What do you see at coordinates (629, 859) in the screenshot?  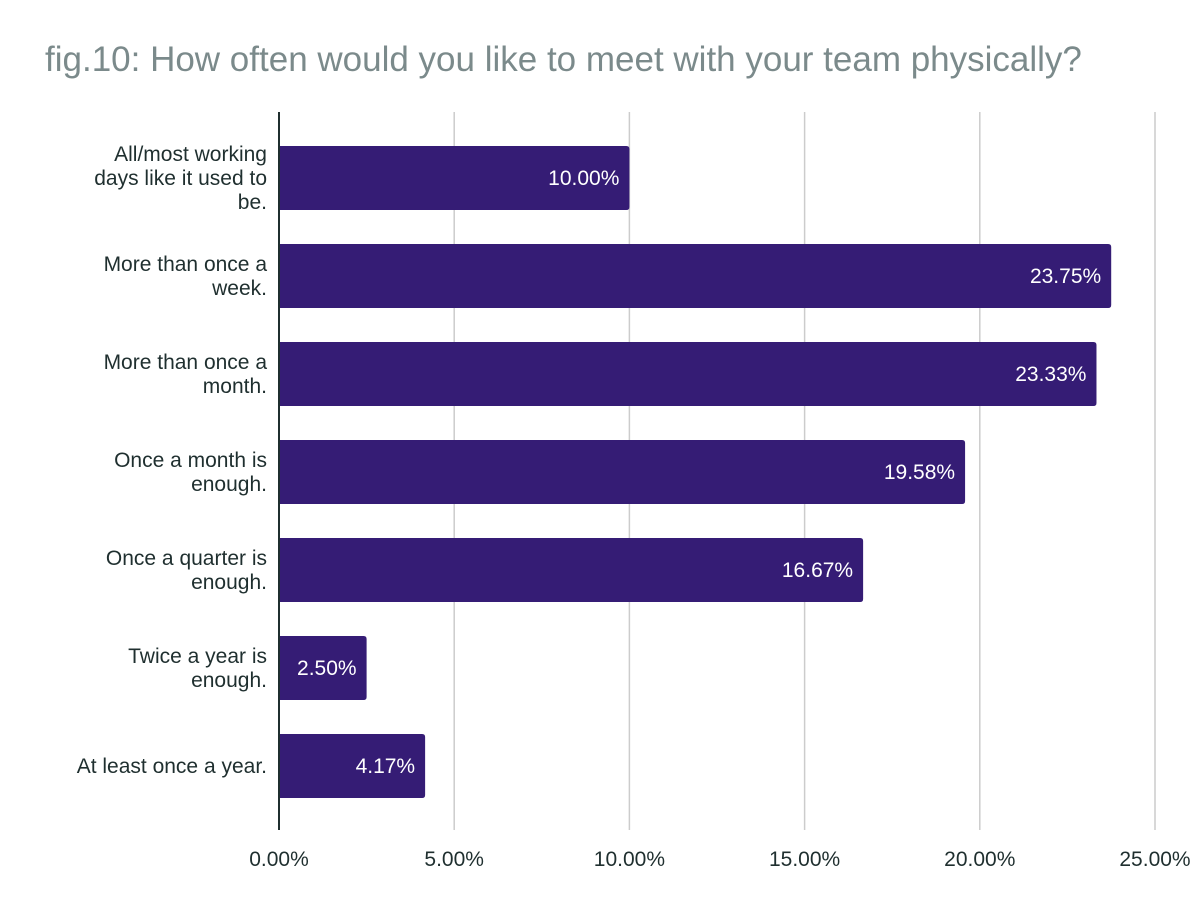 I see `x-tick-label: 10.00%` at bounding box center [629, 859].